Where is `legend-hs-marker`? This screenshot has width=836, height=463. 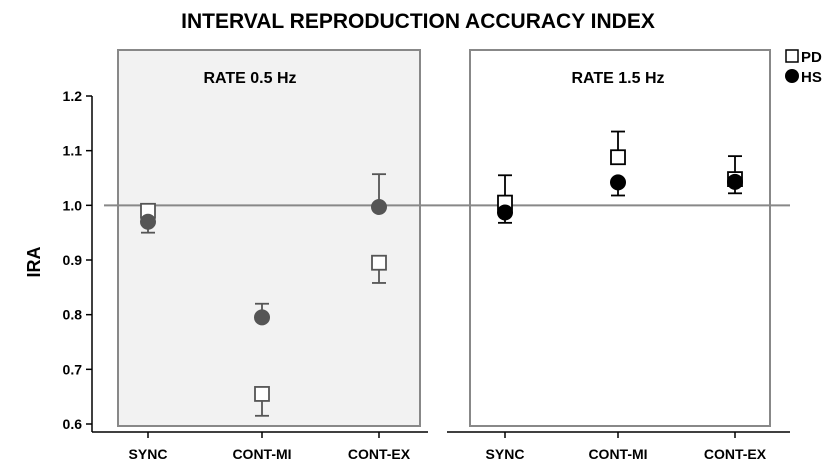
legend-hs-marker is located at coordinates (792, 76).